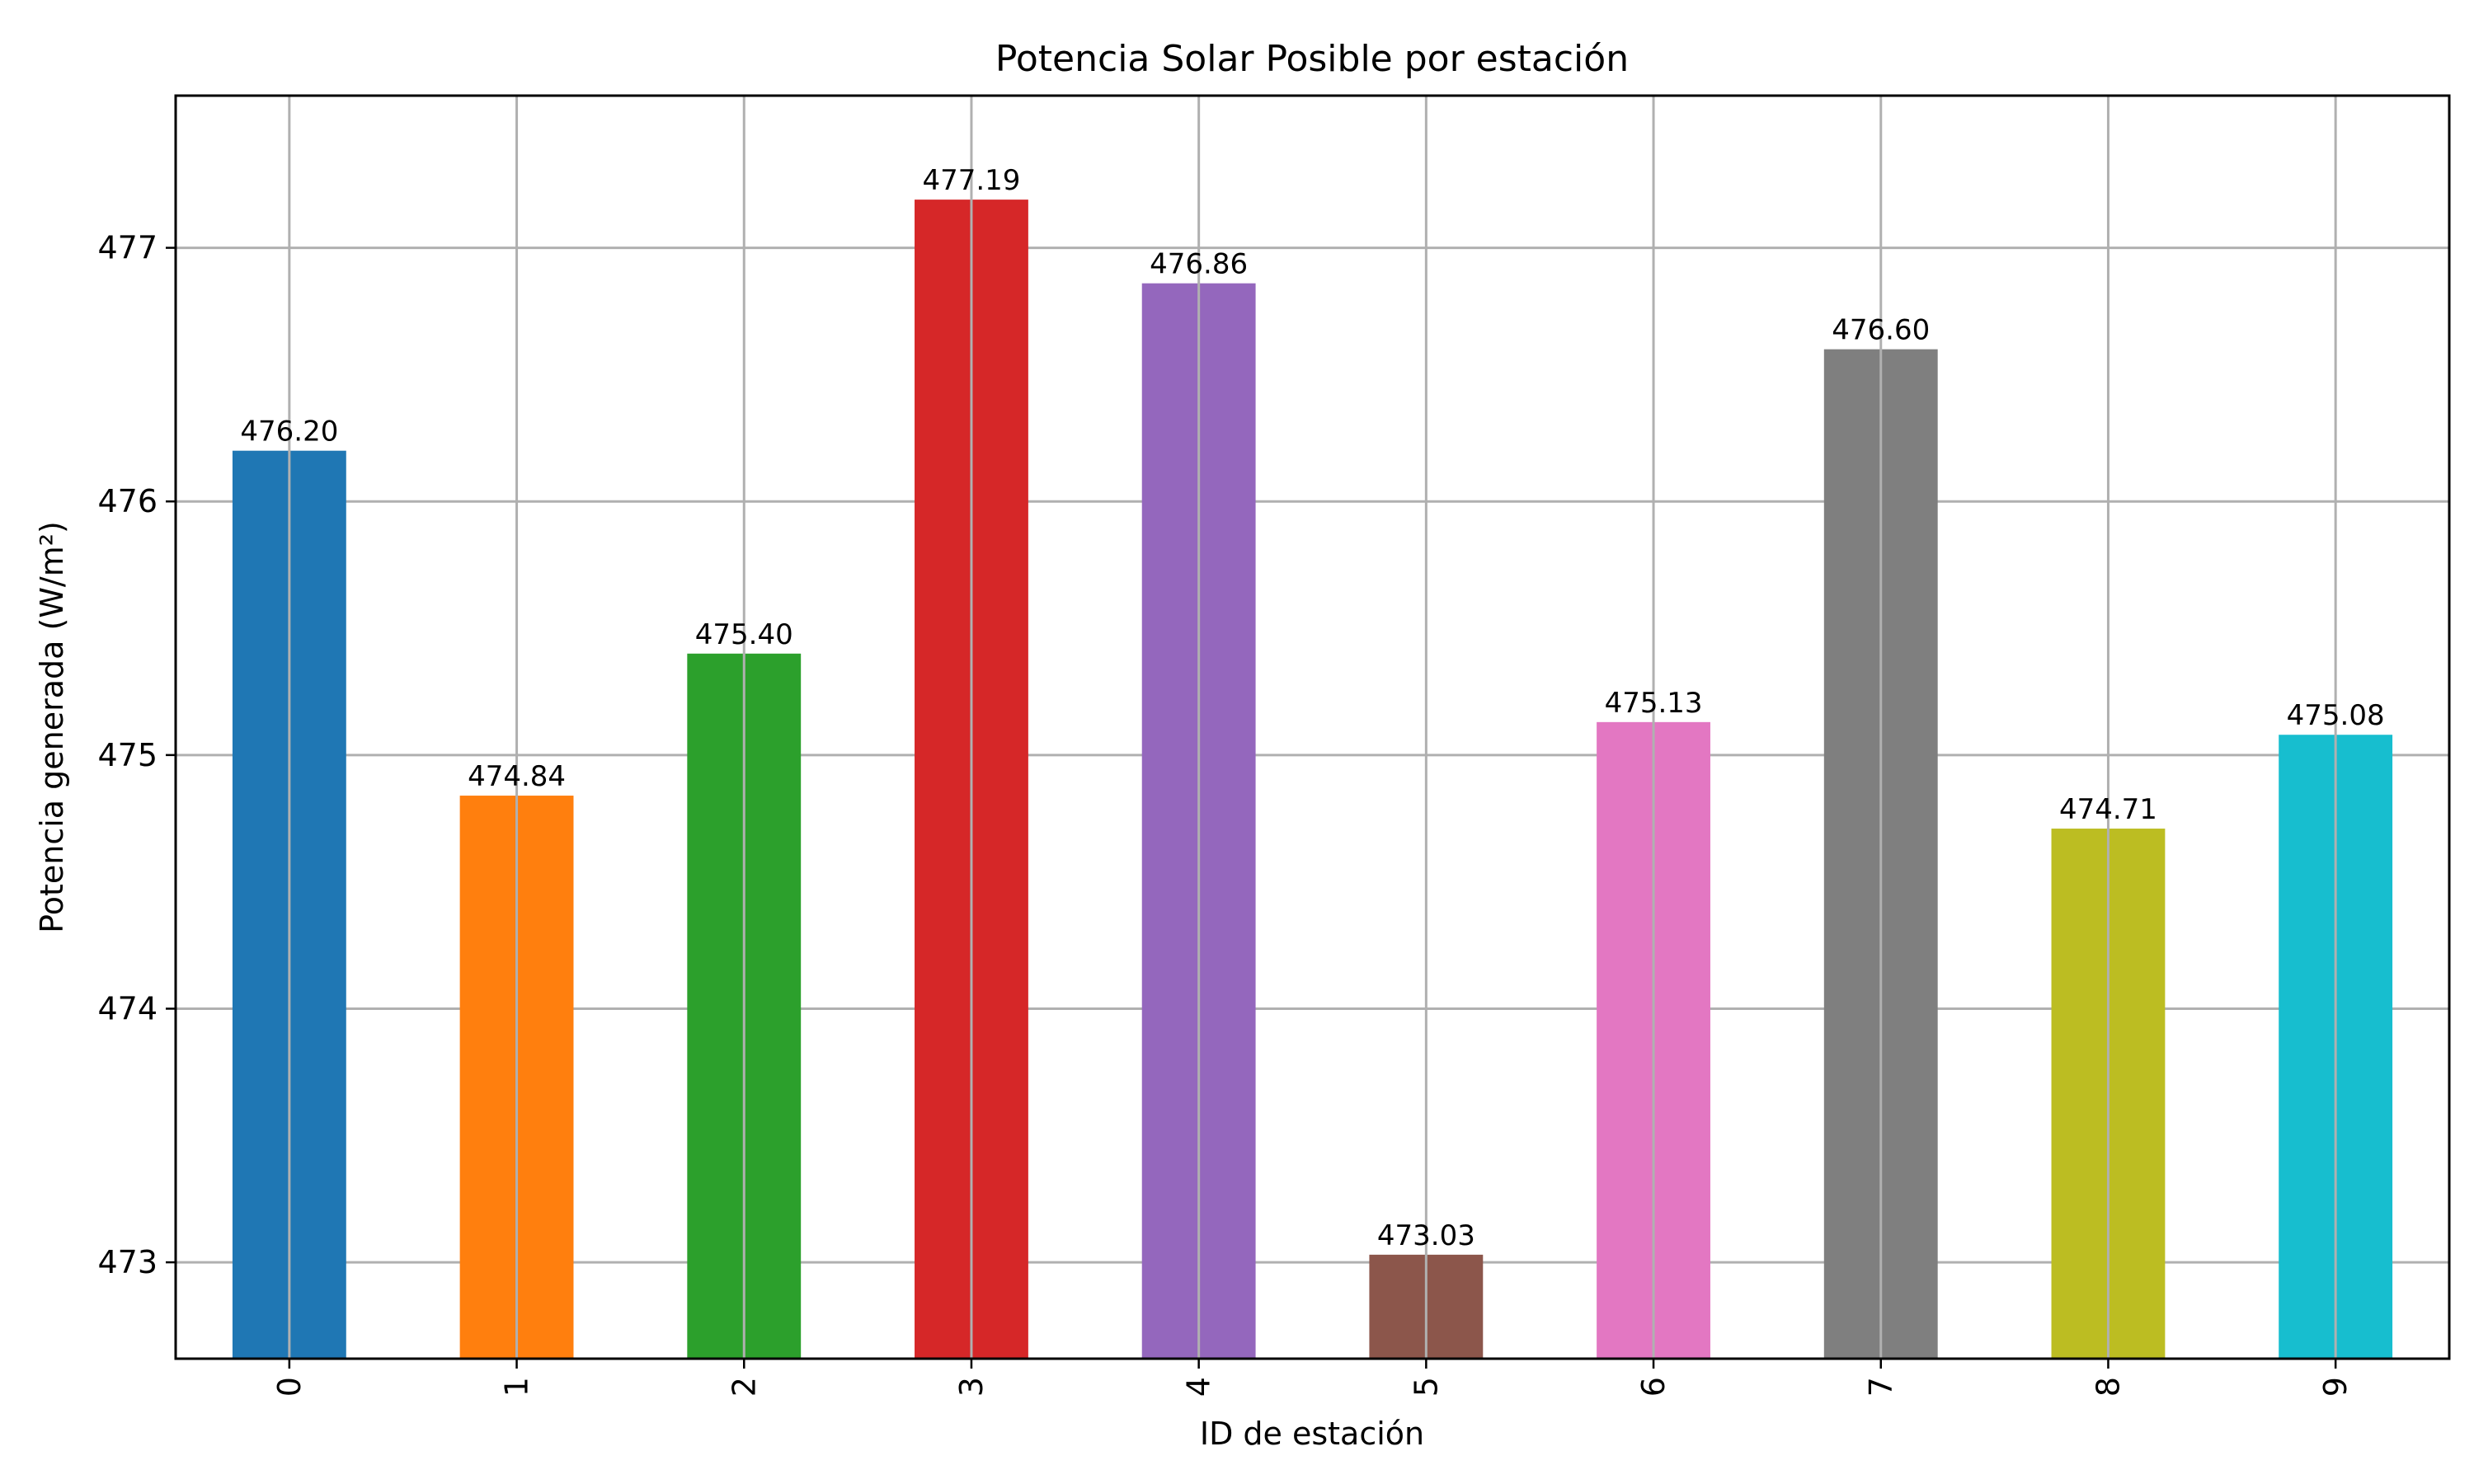  What do you see at coordinates (1312, 1434) in the screenshot?
I see `x-axis-label: ID de estación` at bounding box center [1312, 1434].